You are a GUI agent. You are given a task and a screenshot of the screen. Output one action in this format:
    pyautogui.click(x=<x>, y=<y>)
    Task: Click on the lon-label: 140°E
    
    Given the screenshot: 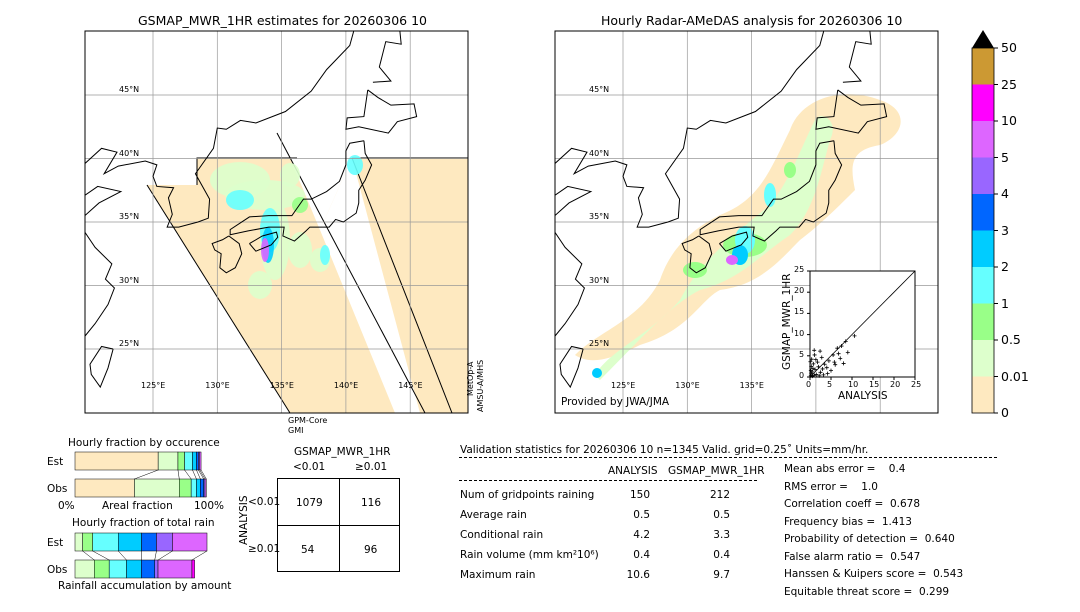 What is the action you would take?
    pyautogui.click(x=346, y=385)
    